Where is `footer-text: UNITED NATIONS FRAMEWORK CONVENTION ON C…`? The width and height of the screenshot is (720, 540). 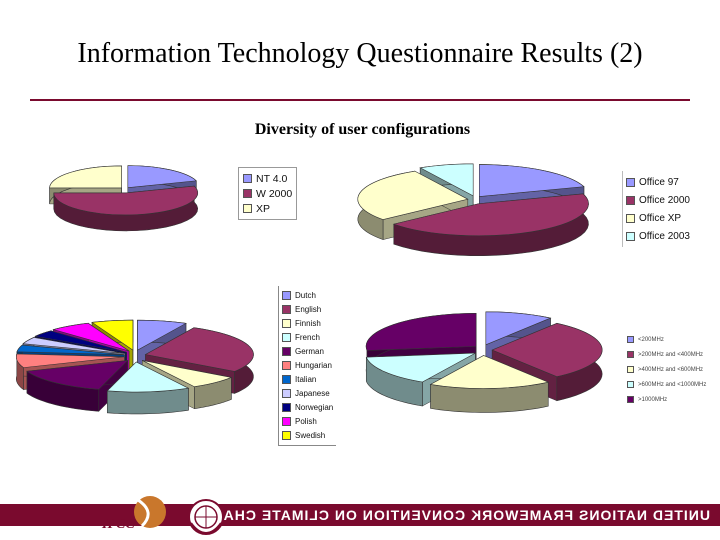
footer-text: UNITED NATIONS FRAMEWORK CONVENTION ON C… is located at coordinates (449, 515).